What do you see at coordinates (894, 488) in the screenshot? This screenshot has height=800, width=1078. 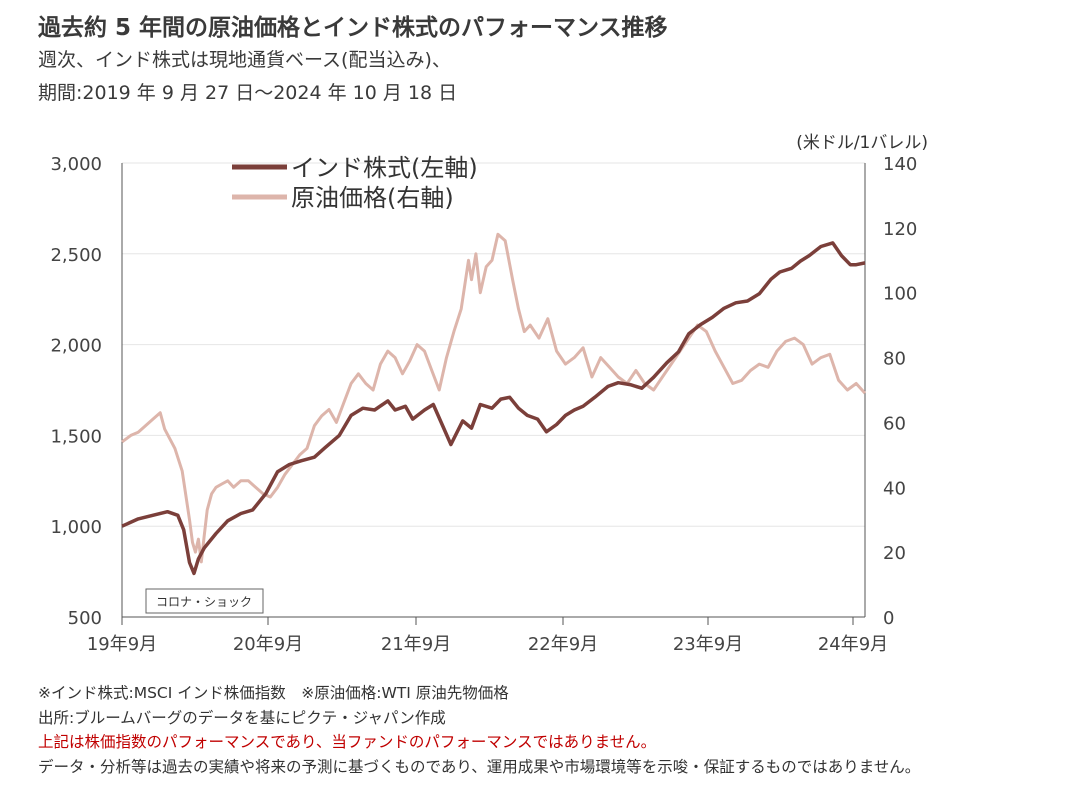 I see `y-right-tick-label: 40` at bounding box center [894, 488].